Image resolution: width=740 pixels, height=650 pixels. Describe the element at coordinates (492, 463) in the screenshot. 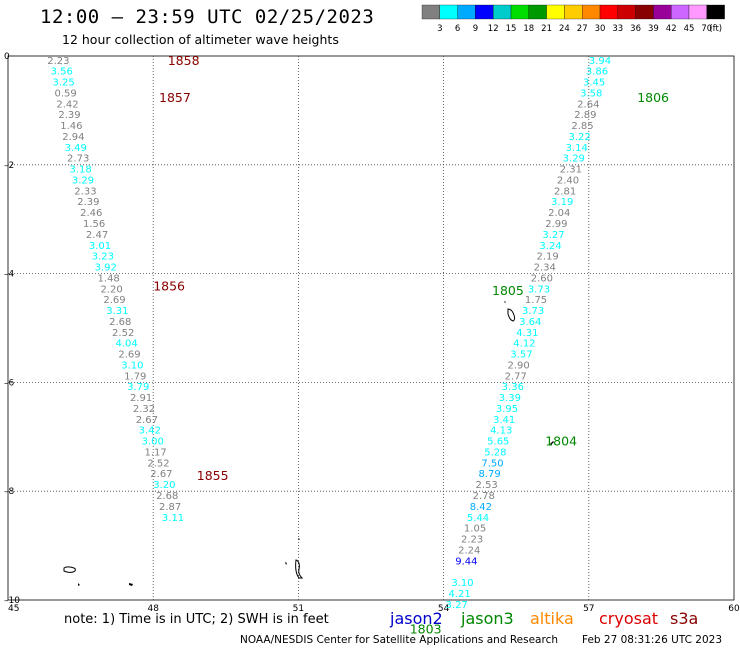

I see `swh-value-label: 7.50` at that location.